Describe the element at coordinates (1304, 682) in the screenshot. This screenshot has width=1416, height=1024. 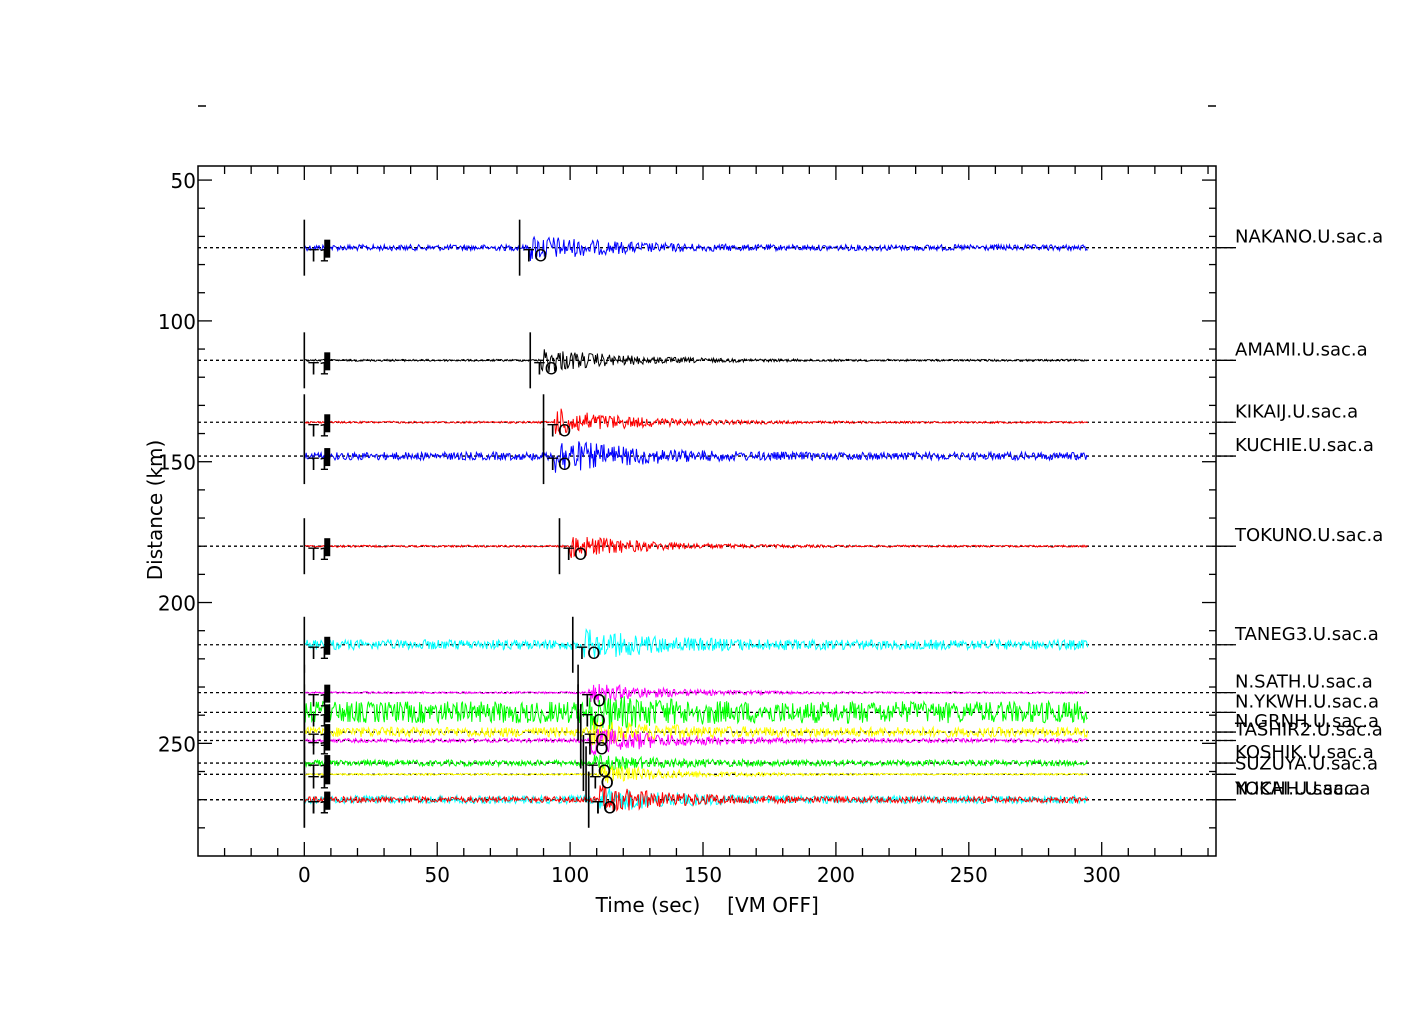
I see `station-label-n-sath-u-sac-a: N.SATH.U.sac.a` at that location.